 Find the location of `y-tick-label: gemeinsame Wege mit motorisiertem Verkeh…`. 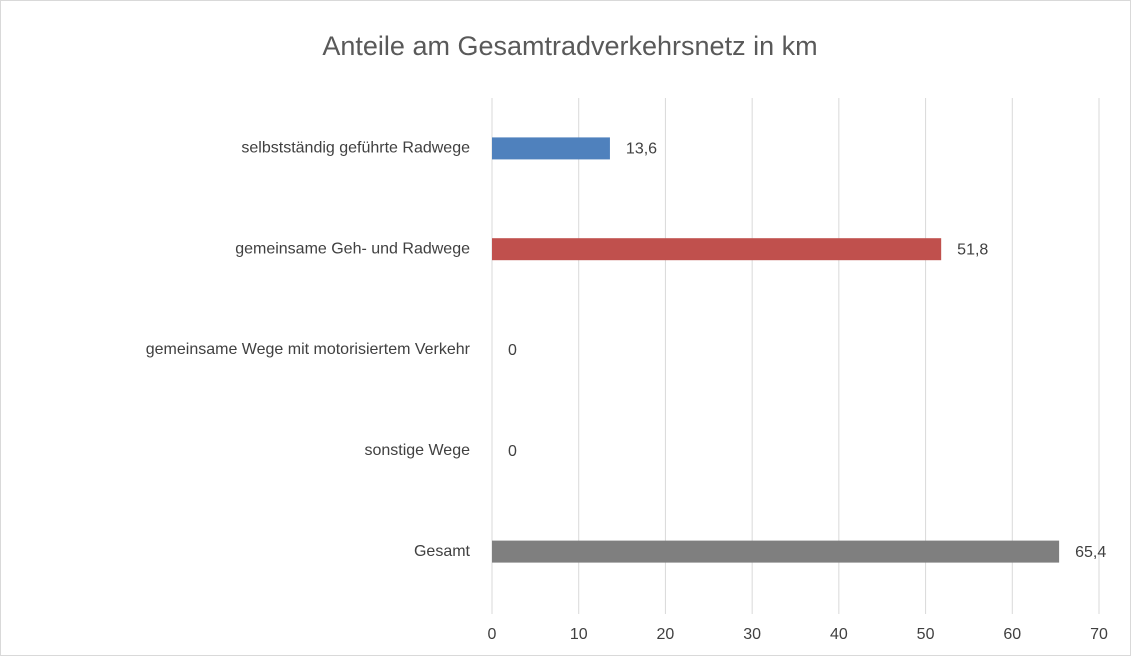

y-tick-label: gemeinsame Wege mit motorisiertem Verkeh… is located at coordinates (308, 349).